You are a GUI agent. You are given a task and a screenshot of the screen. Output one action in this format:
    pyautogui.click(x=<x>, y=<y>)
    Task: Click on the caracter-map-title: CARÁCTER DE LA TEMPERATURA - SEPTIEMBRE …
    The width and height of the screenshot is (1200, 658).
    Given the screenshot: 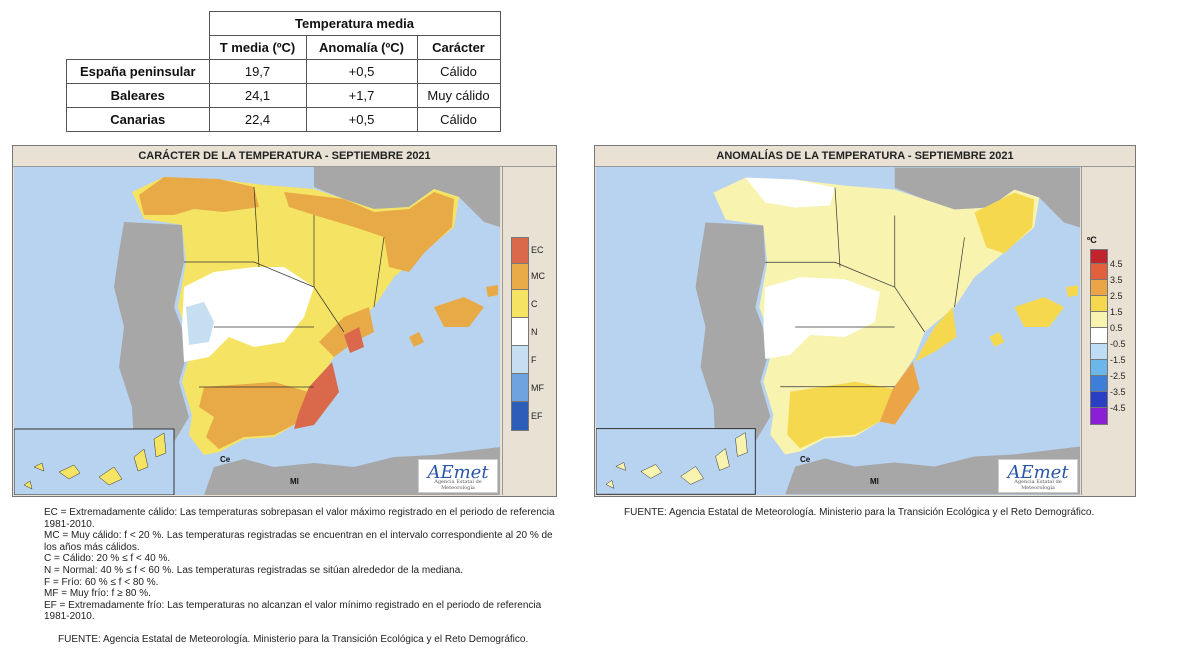 What is the action you would take?
    pyautogui.click(x=284, y=156)
    